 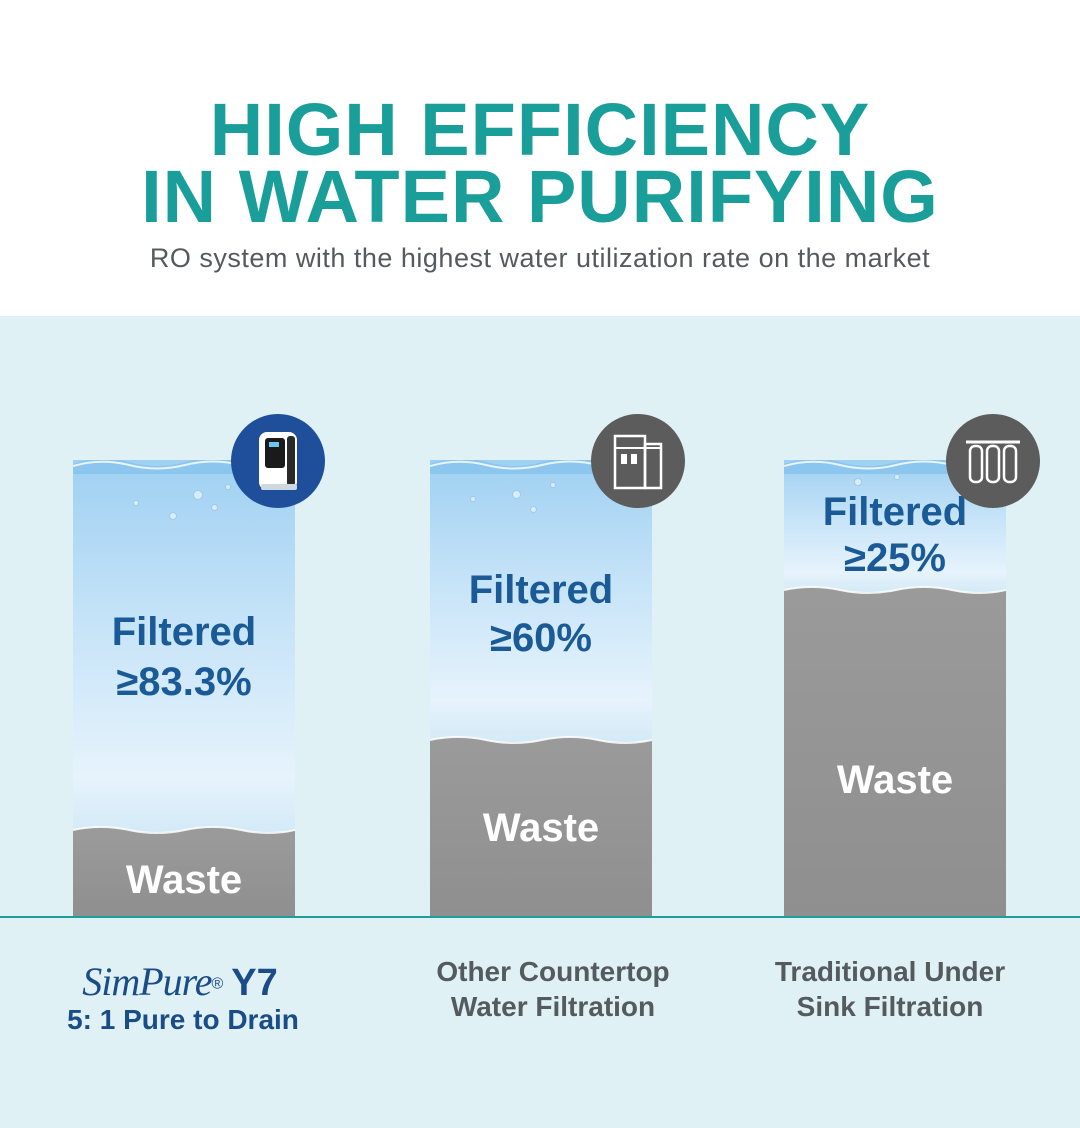 I want to click on filtered-value: ≥25%, so click(x=894, y=558).